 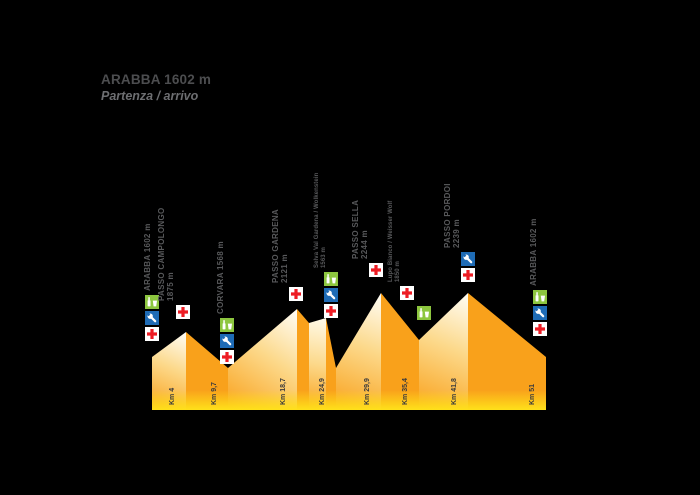 I want to click on waypoint-elevation: 1875 m, so click(x=170, y=286).